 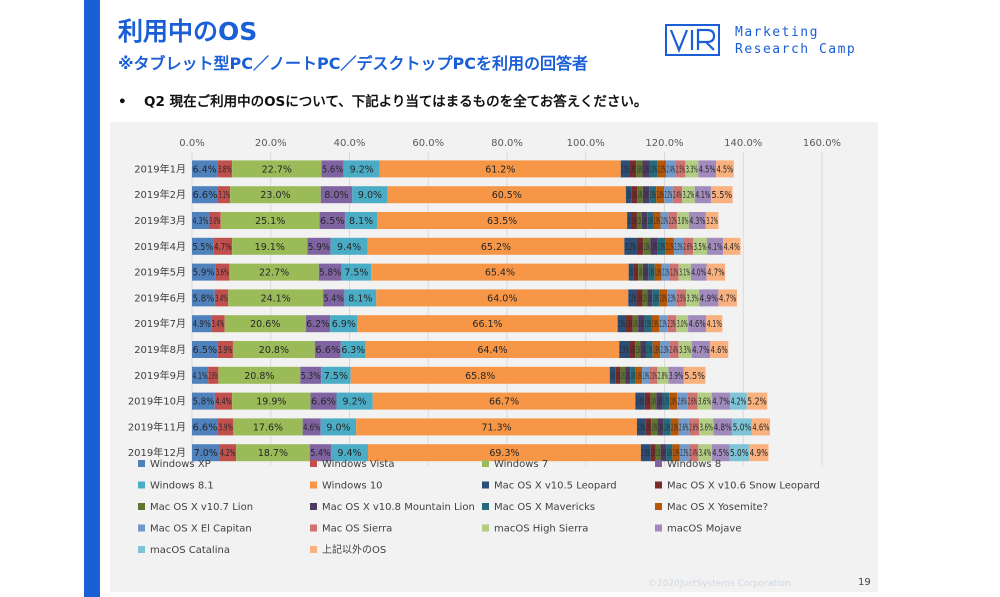 What do you see at coordinates (672, 324) in the screenshot?
I see `data-label: 2.3%` at bounding box center [672, 324].